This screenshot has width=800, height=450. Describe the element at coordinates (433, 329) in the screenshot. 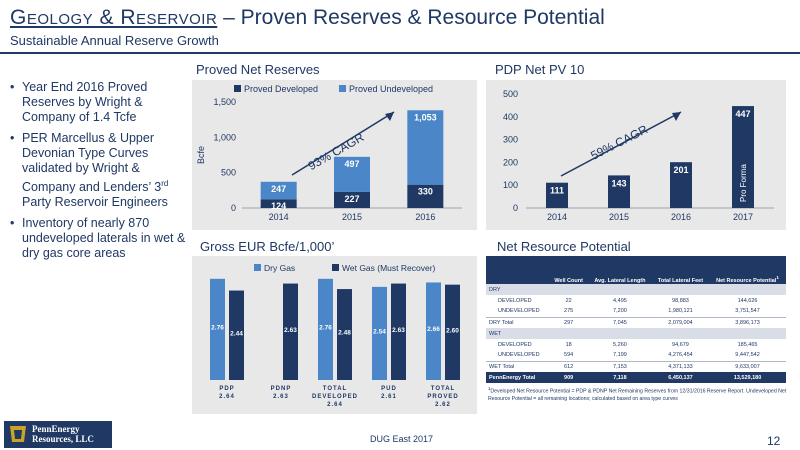

I see `bar-value-label: 2.66` at that location.